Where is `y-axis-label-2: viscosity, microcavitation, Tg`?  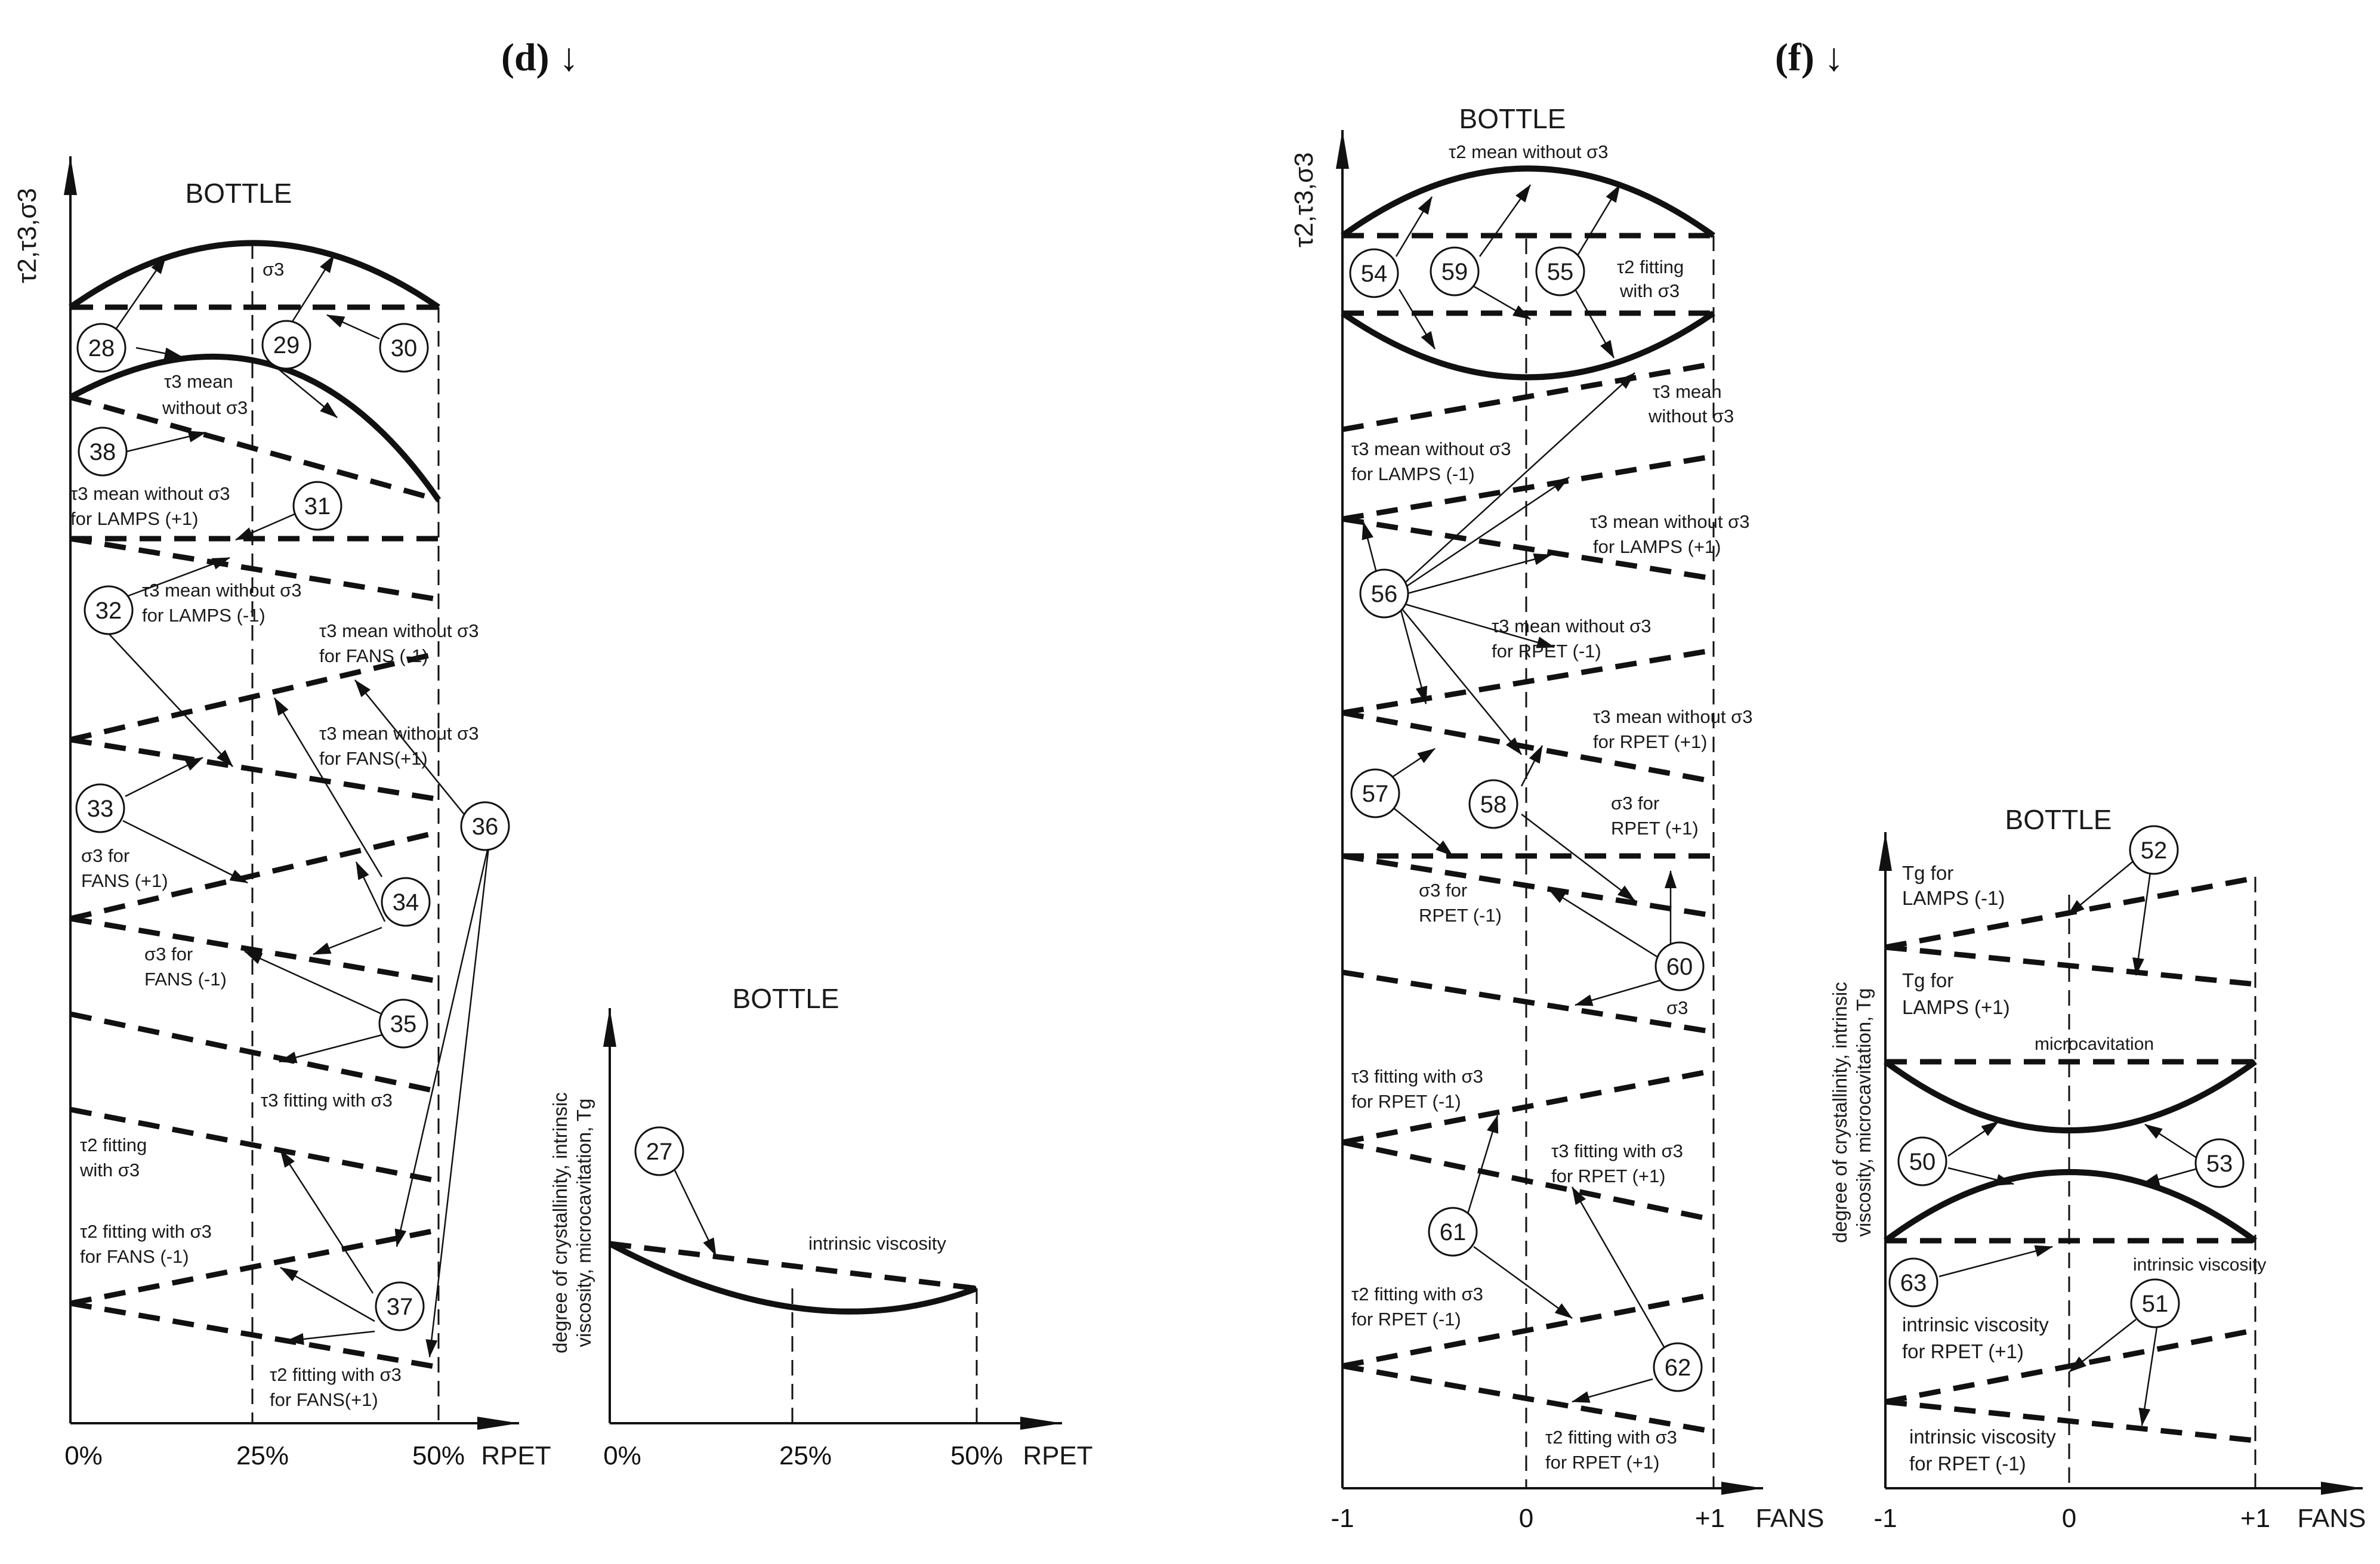 y-axis-label-2: viscosity, microcavitation, Tg is located at coordinates (584, 1223).